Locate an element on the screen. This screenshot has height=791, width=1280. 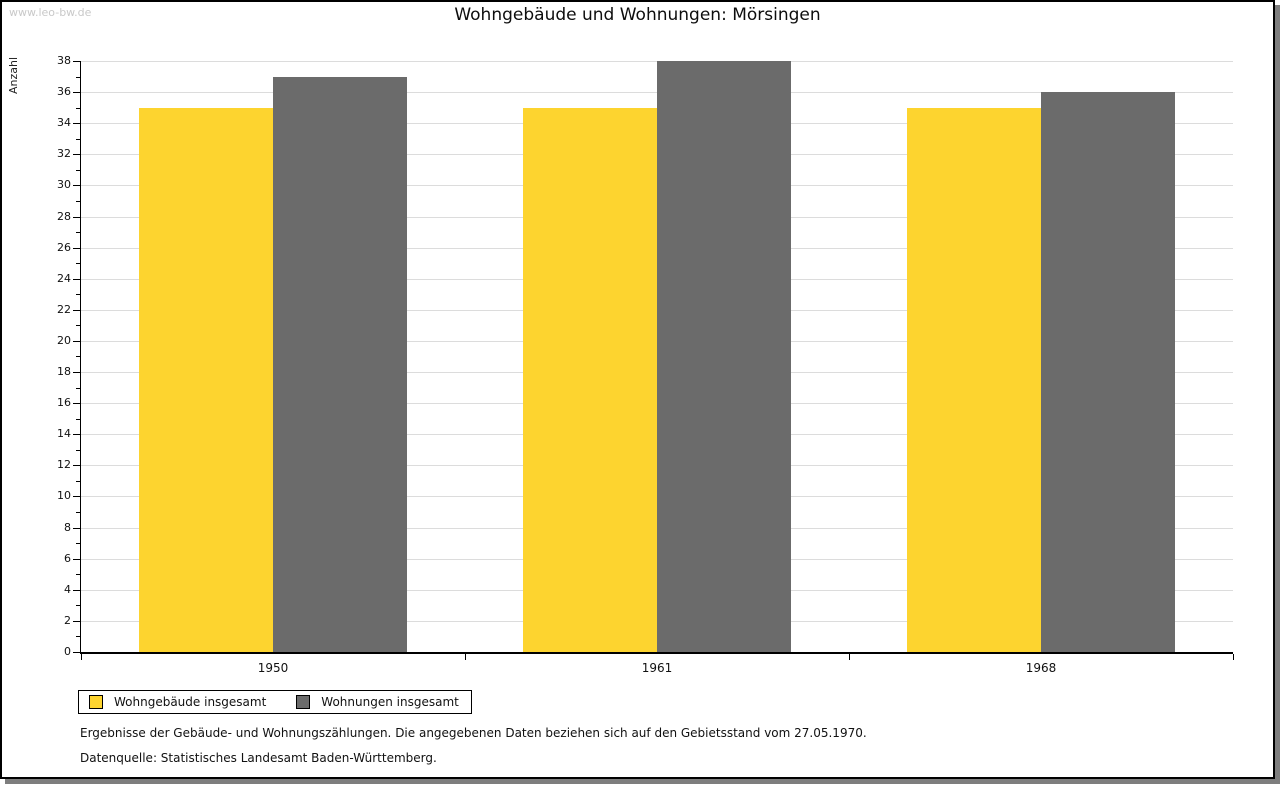
y-tick-label: 38 is located at coordinates (64, 60).